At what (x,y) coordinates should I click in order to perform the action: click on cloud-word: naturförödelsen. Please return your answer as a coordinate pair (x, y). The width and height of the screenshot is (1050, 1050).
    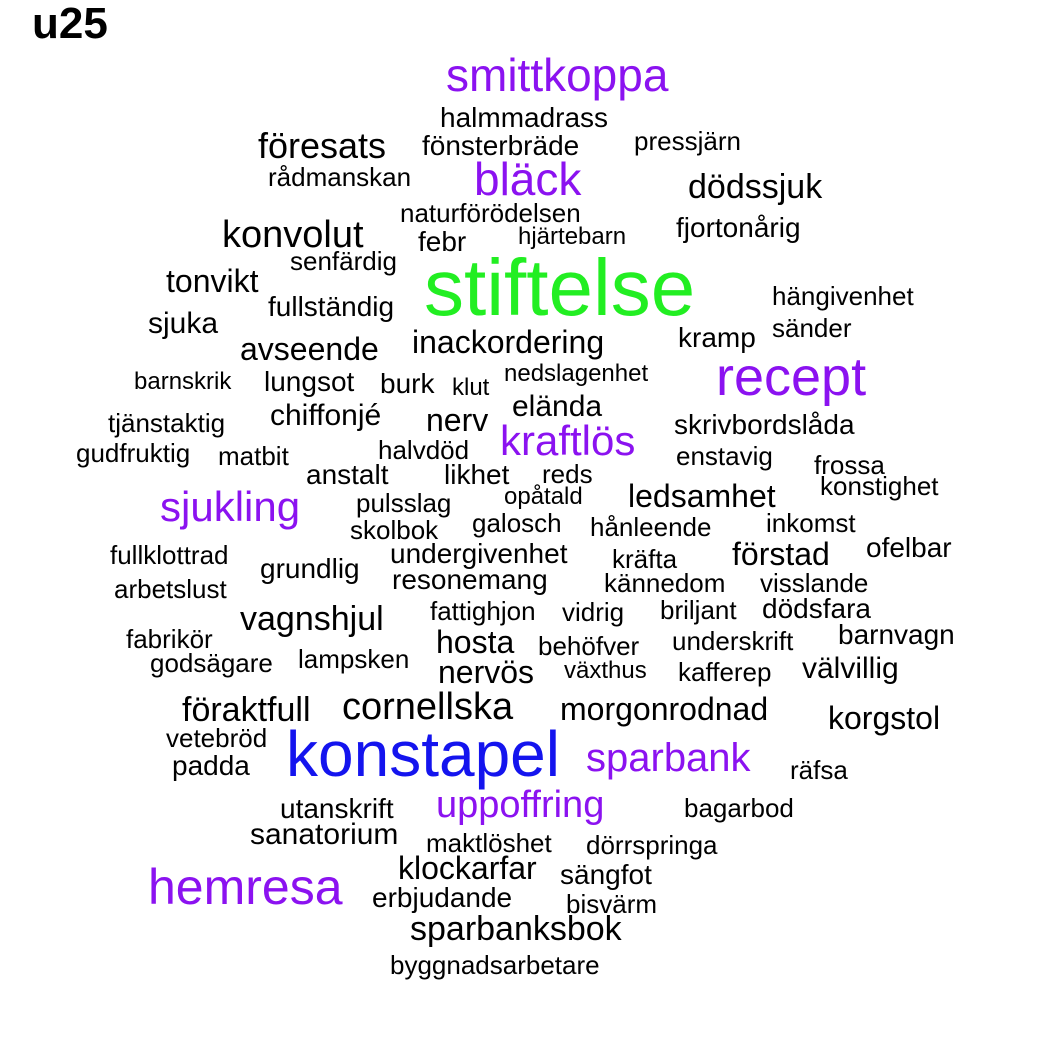
    Looking at the image, I should click on (490, 213).